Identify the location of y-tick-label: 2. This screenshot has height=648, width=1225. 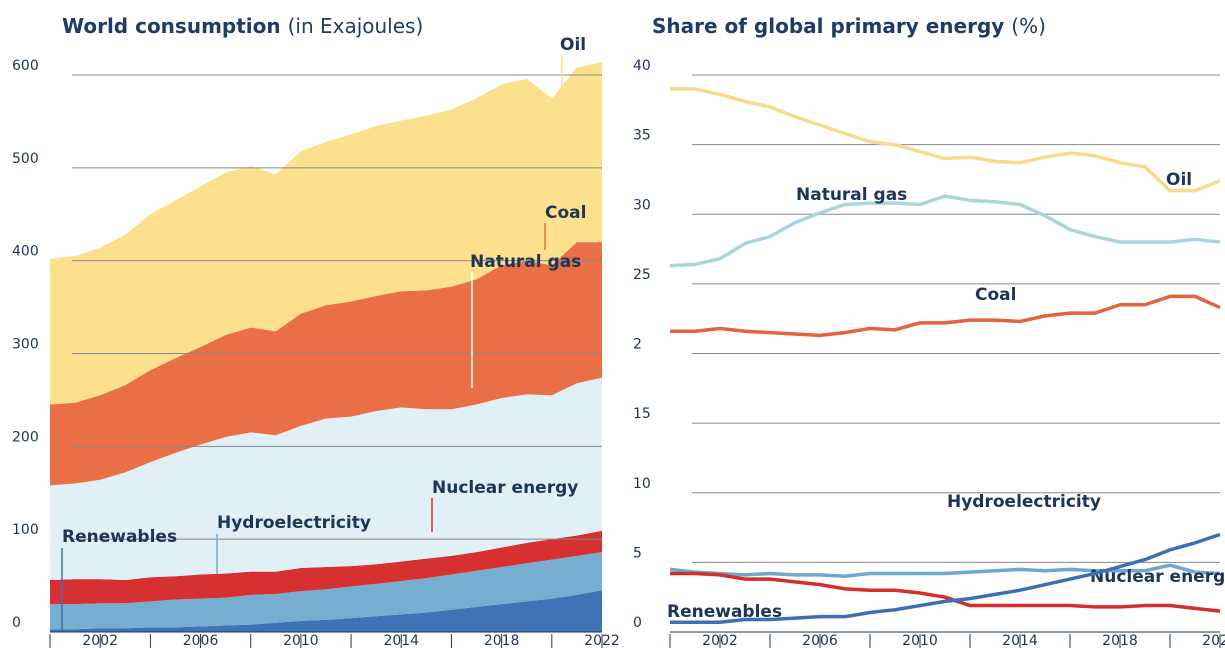
(637, 345).